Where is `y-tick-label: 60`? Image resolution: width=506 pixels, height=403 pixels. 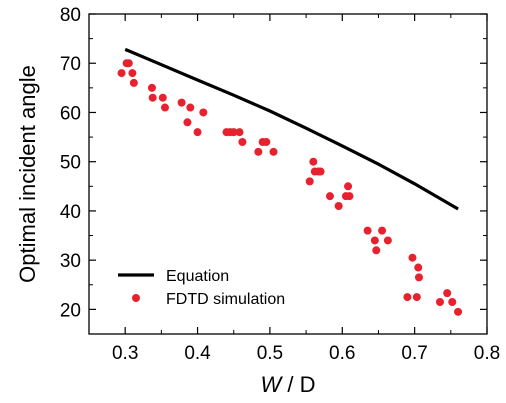 y-tick-label: 60 is located at coordinates (70, 113).